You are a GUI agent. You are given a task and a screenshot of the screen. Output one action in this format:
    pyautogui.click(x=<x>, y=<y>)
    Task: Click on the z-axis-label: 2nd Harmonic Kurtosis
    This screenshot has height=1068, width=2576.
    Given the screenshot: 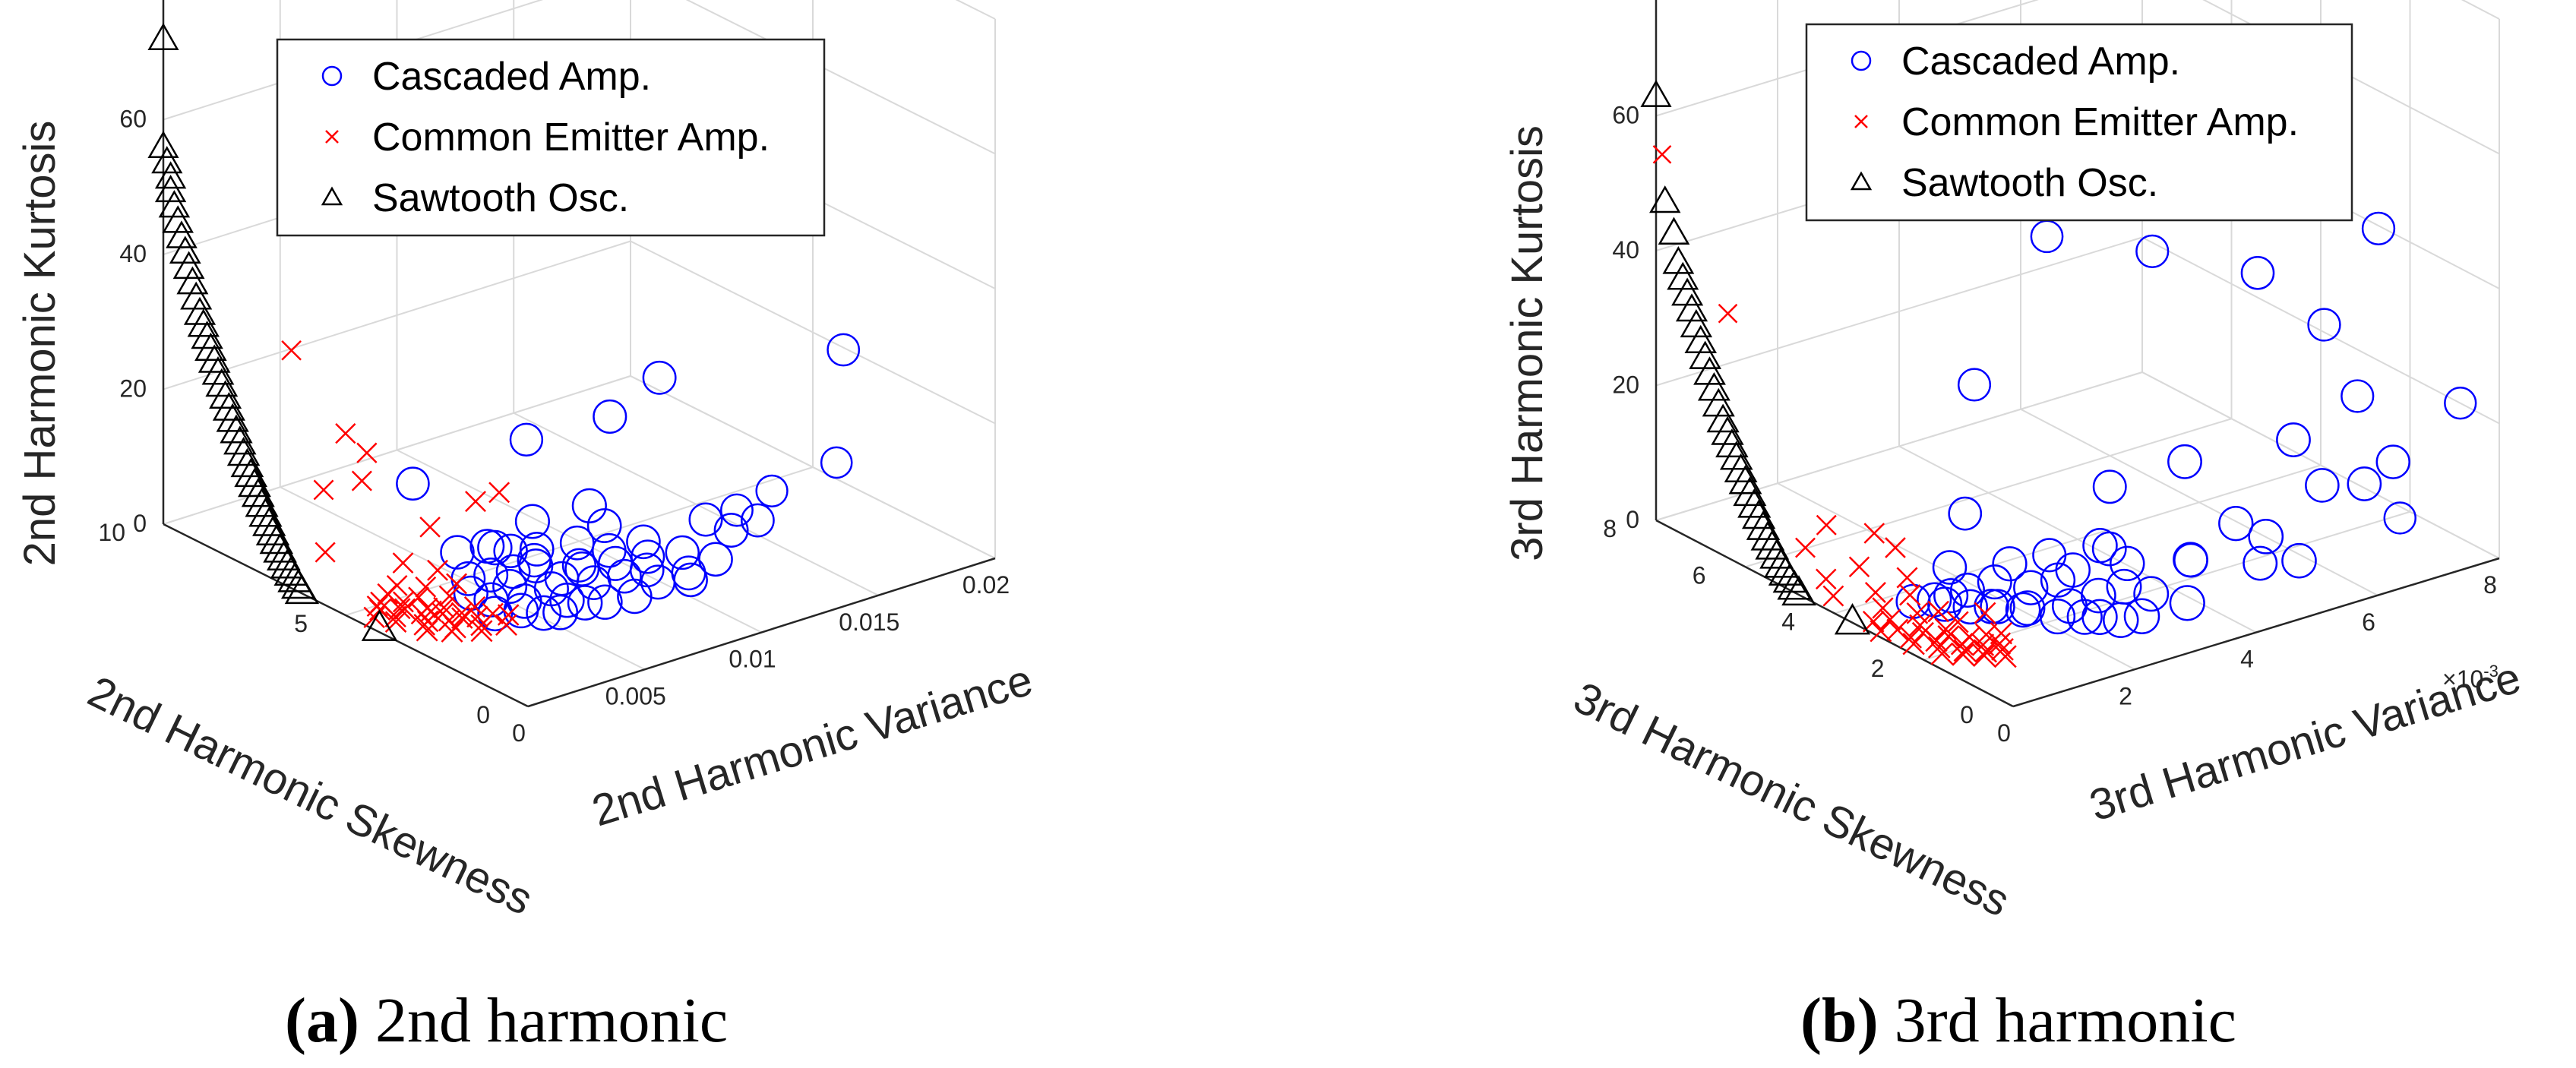 What is the action you would take?
    pyautogui.click(x=40, y=344)
    